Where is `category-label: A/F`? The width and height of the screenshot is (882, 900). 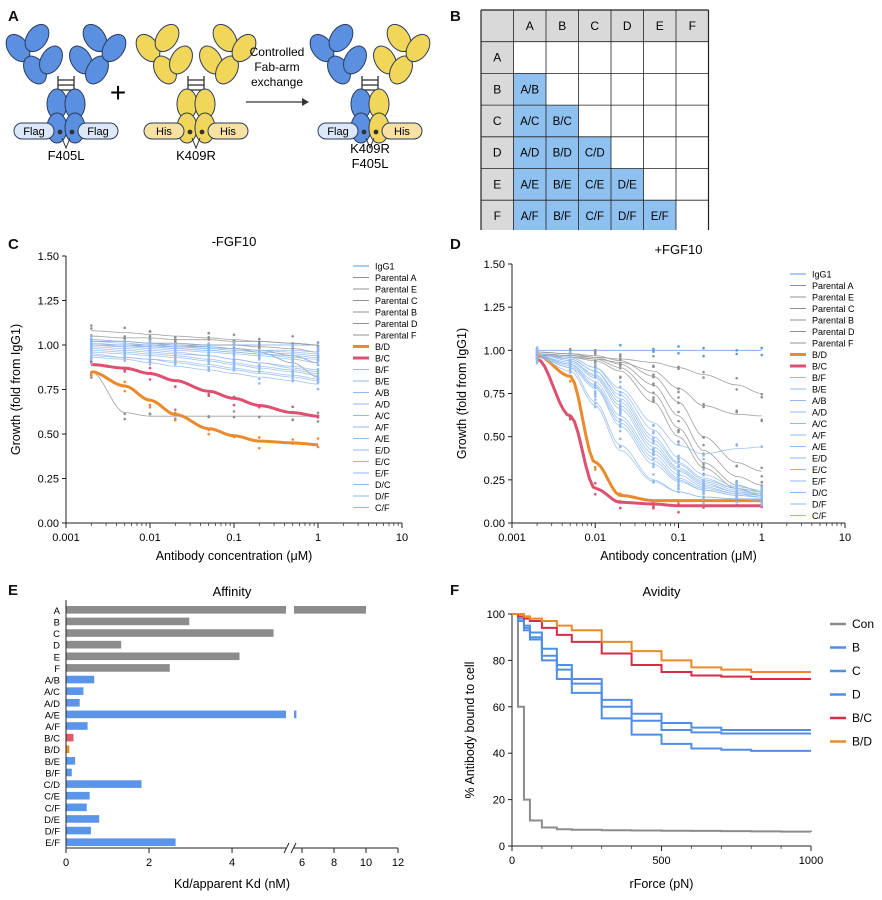
category-label: A/F is located at coordinates (52, 727).